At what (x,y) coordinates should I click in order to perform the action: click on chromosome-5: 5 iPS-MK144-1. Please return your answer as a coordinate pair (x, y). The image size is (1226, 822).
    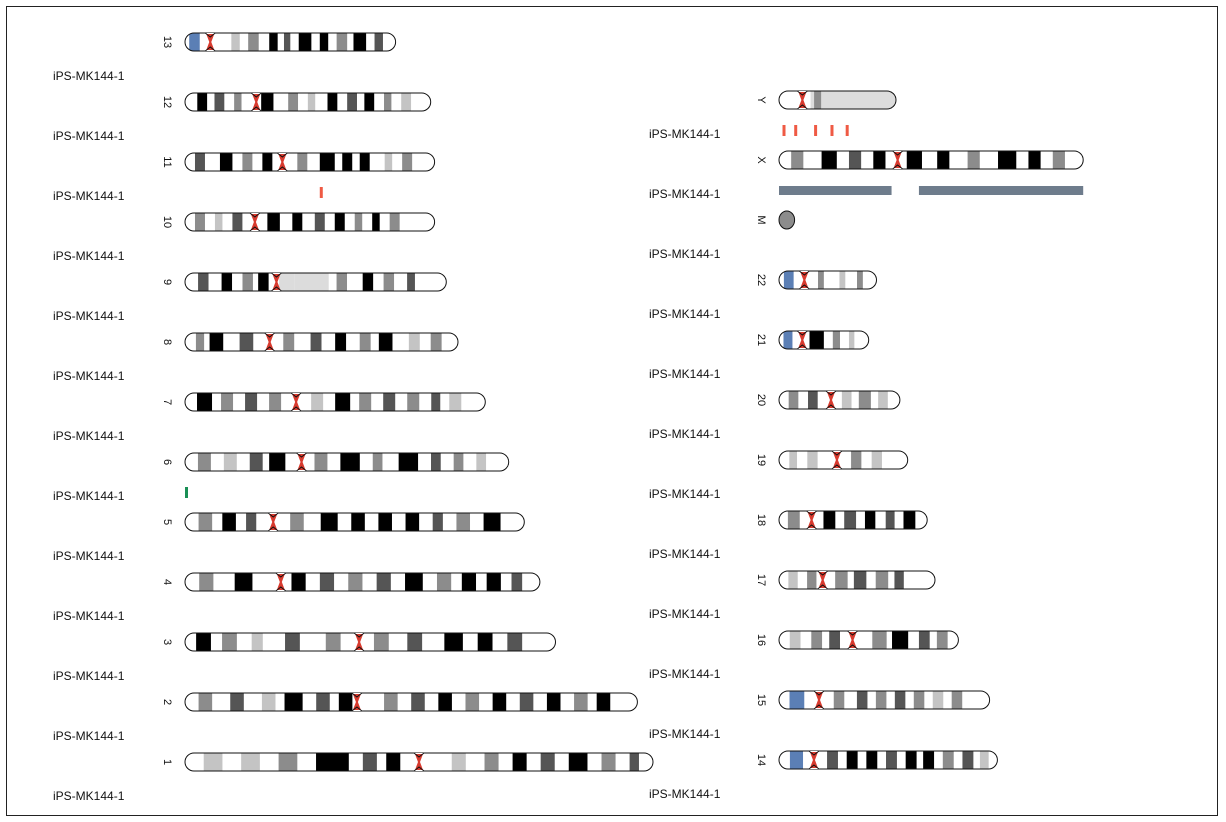
    Looking at the image, I should click on (289, 537).